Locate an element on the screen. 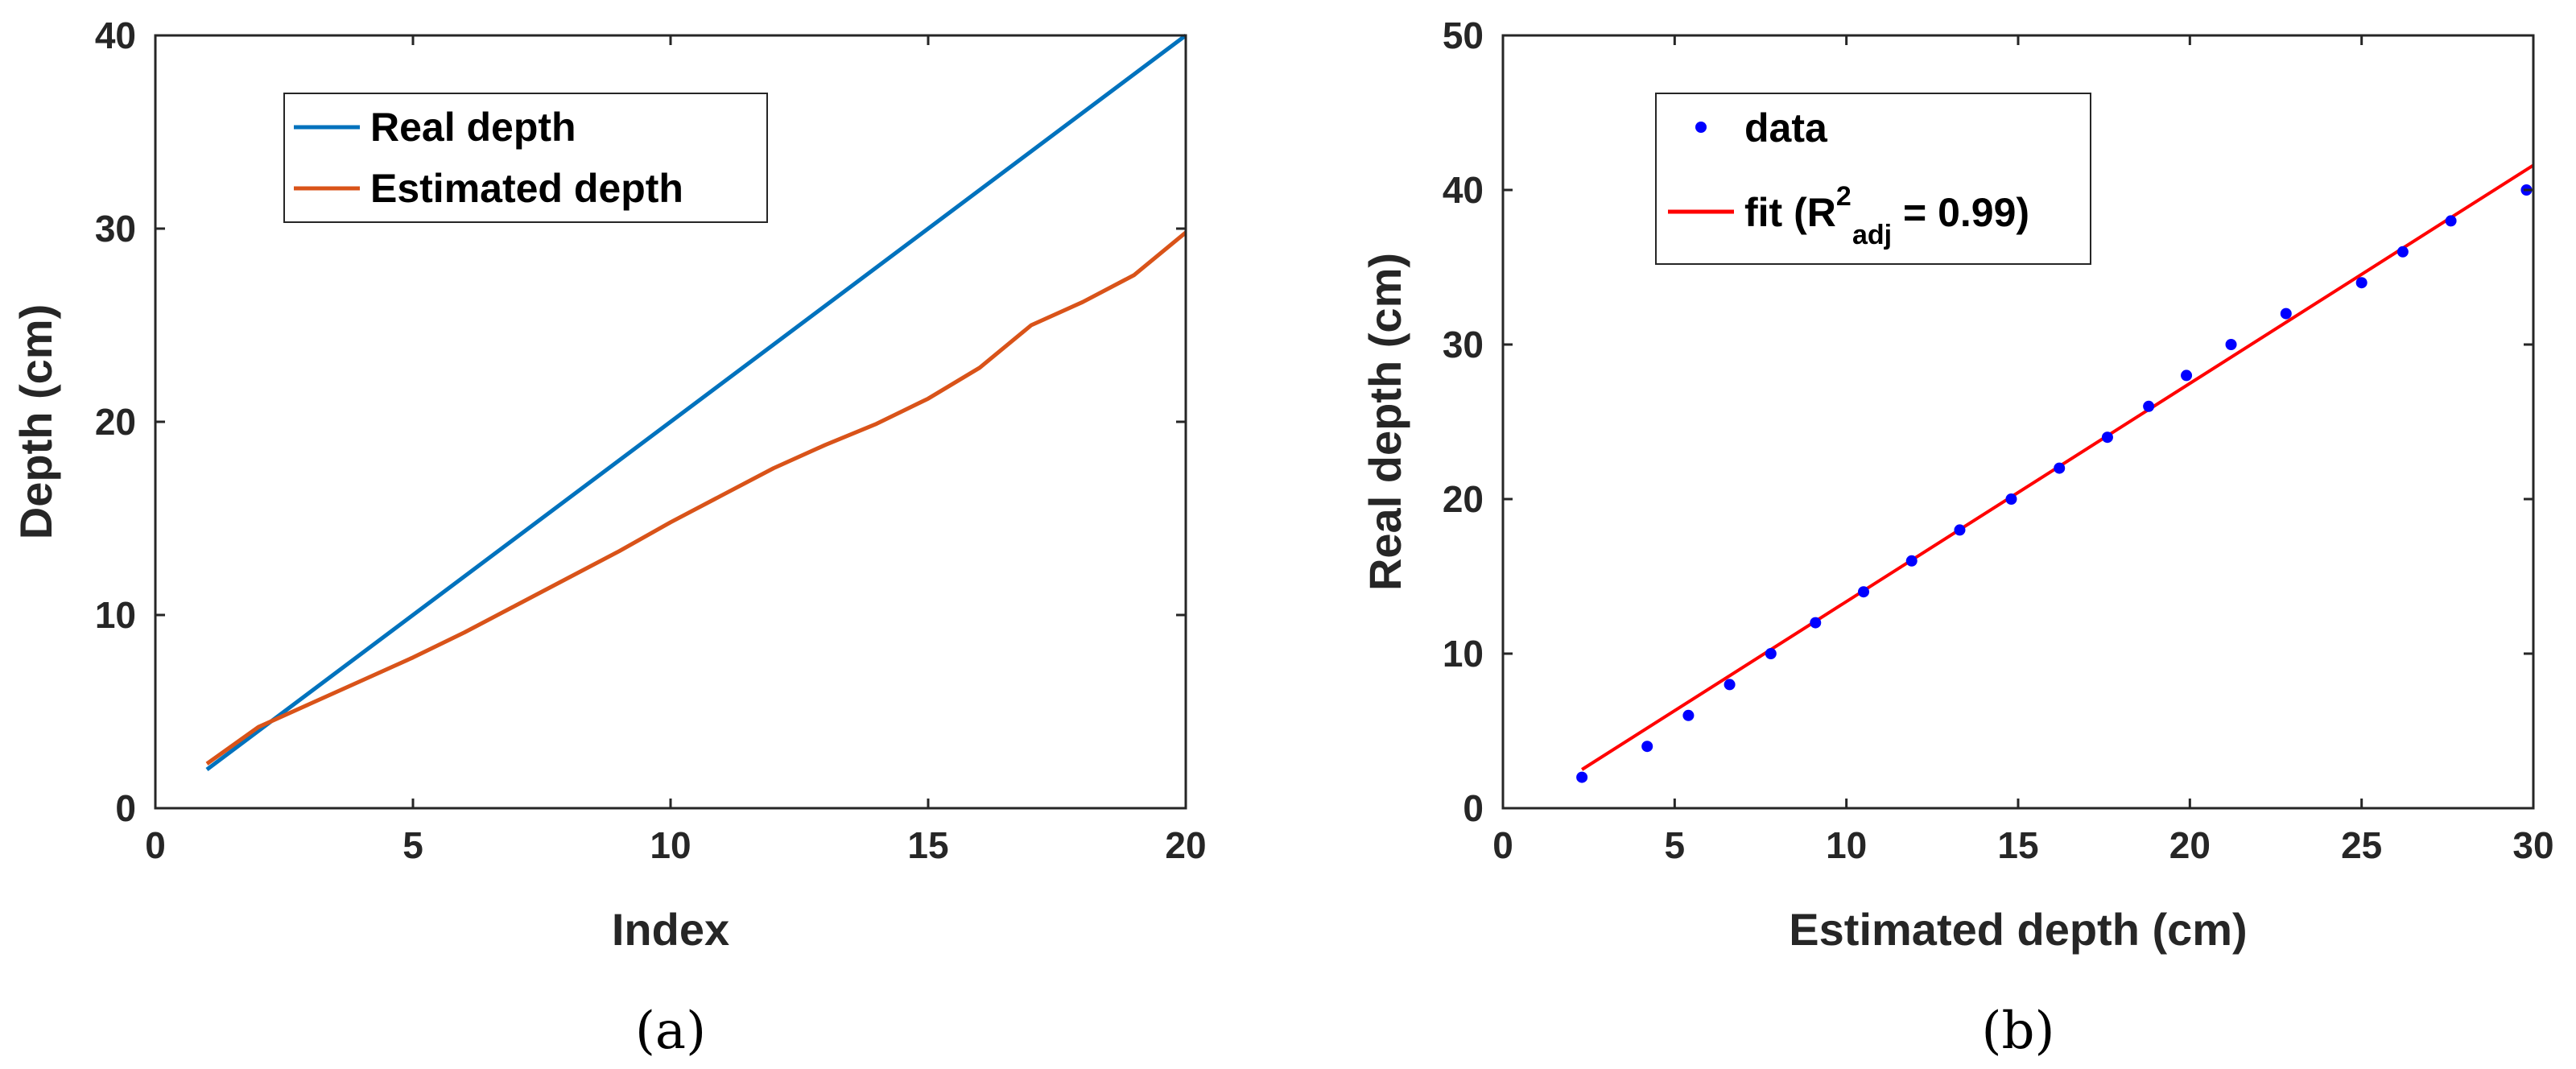 This screenshot has height=1069, width=2576. chart-b-ytick-label: 50 is located at coordinates (1463, 35).